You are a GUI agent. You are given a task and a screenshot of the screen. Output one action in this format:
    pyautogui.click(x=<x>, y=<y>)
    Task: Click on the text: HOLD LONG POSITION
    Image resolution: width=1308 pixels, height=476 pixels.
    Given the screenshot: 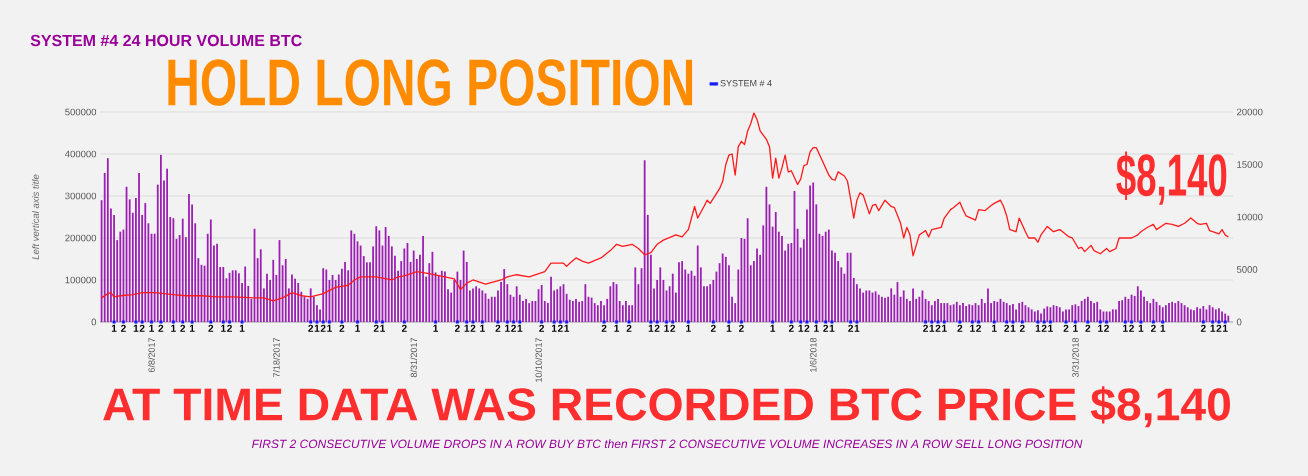 What is the action you would take?
    pyautogui.click(x=430, y=82)
    